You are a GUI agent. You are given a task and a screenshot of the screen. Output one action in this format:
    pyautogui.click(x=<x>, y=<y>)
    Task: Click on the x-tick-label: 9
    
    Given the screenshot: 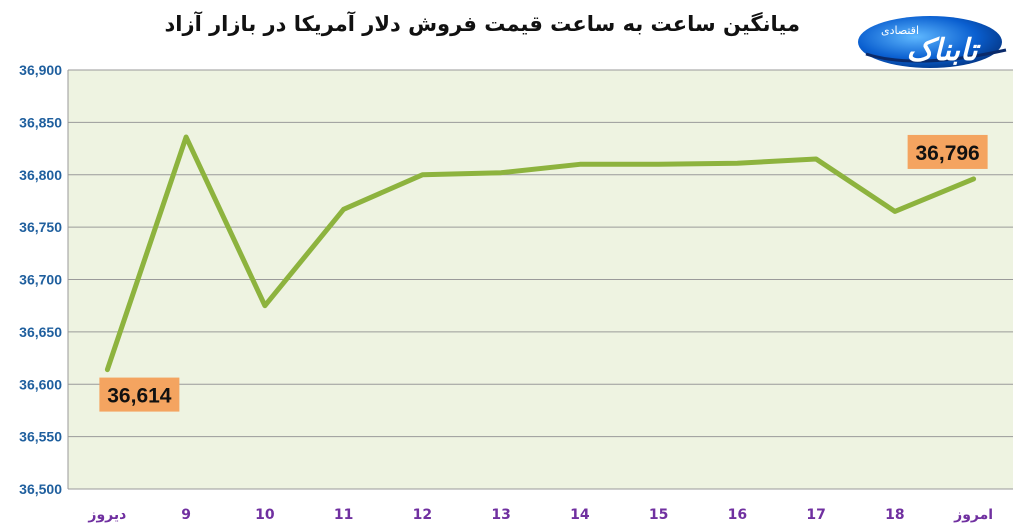 What is the action you would take?
    pyautogui.click(x=186, y=515)
    